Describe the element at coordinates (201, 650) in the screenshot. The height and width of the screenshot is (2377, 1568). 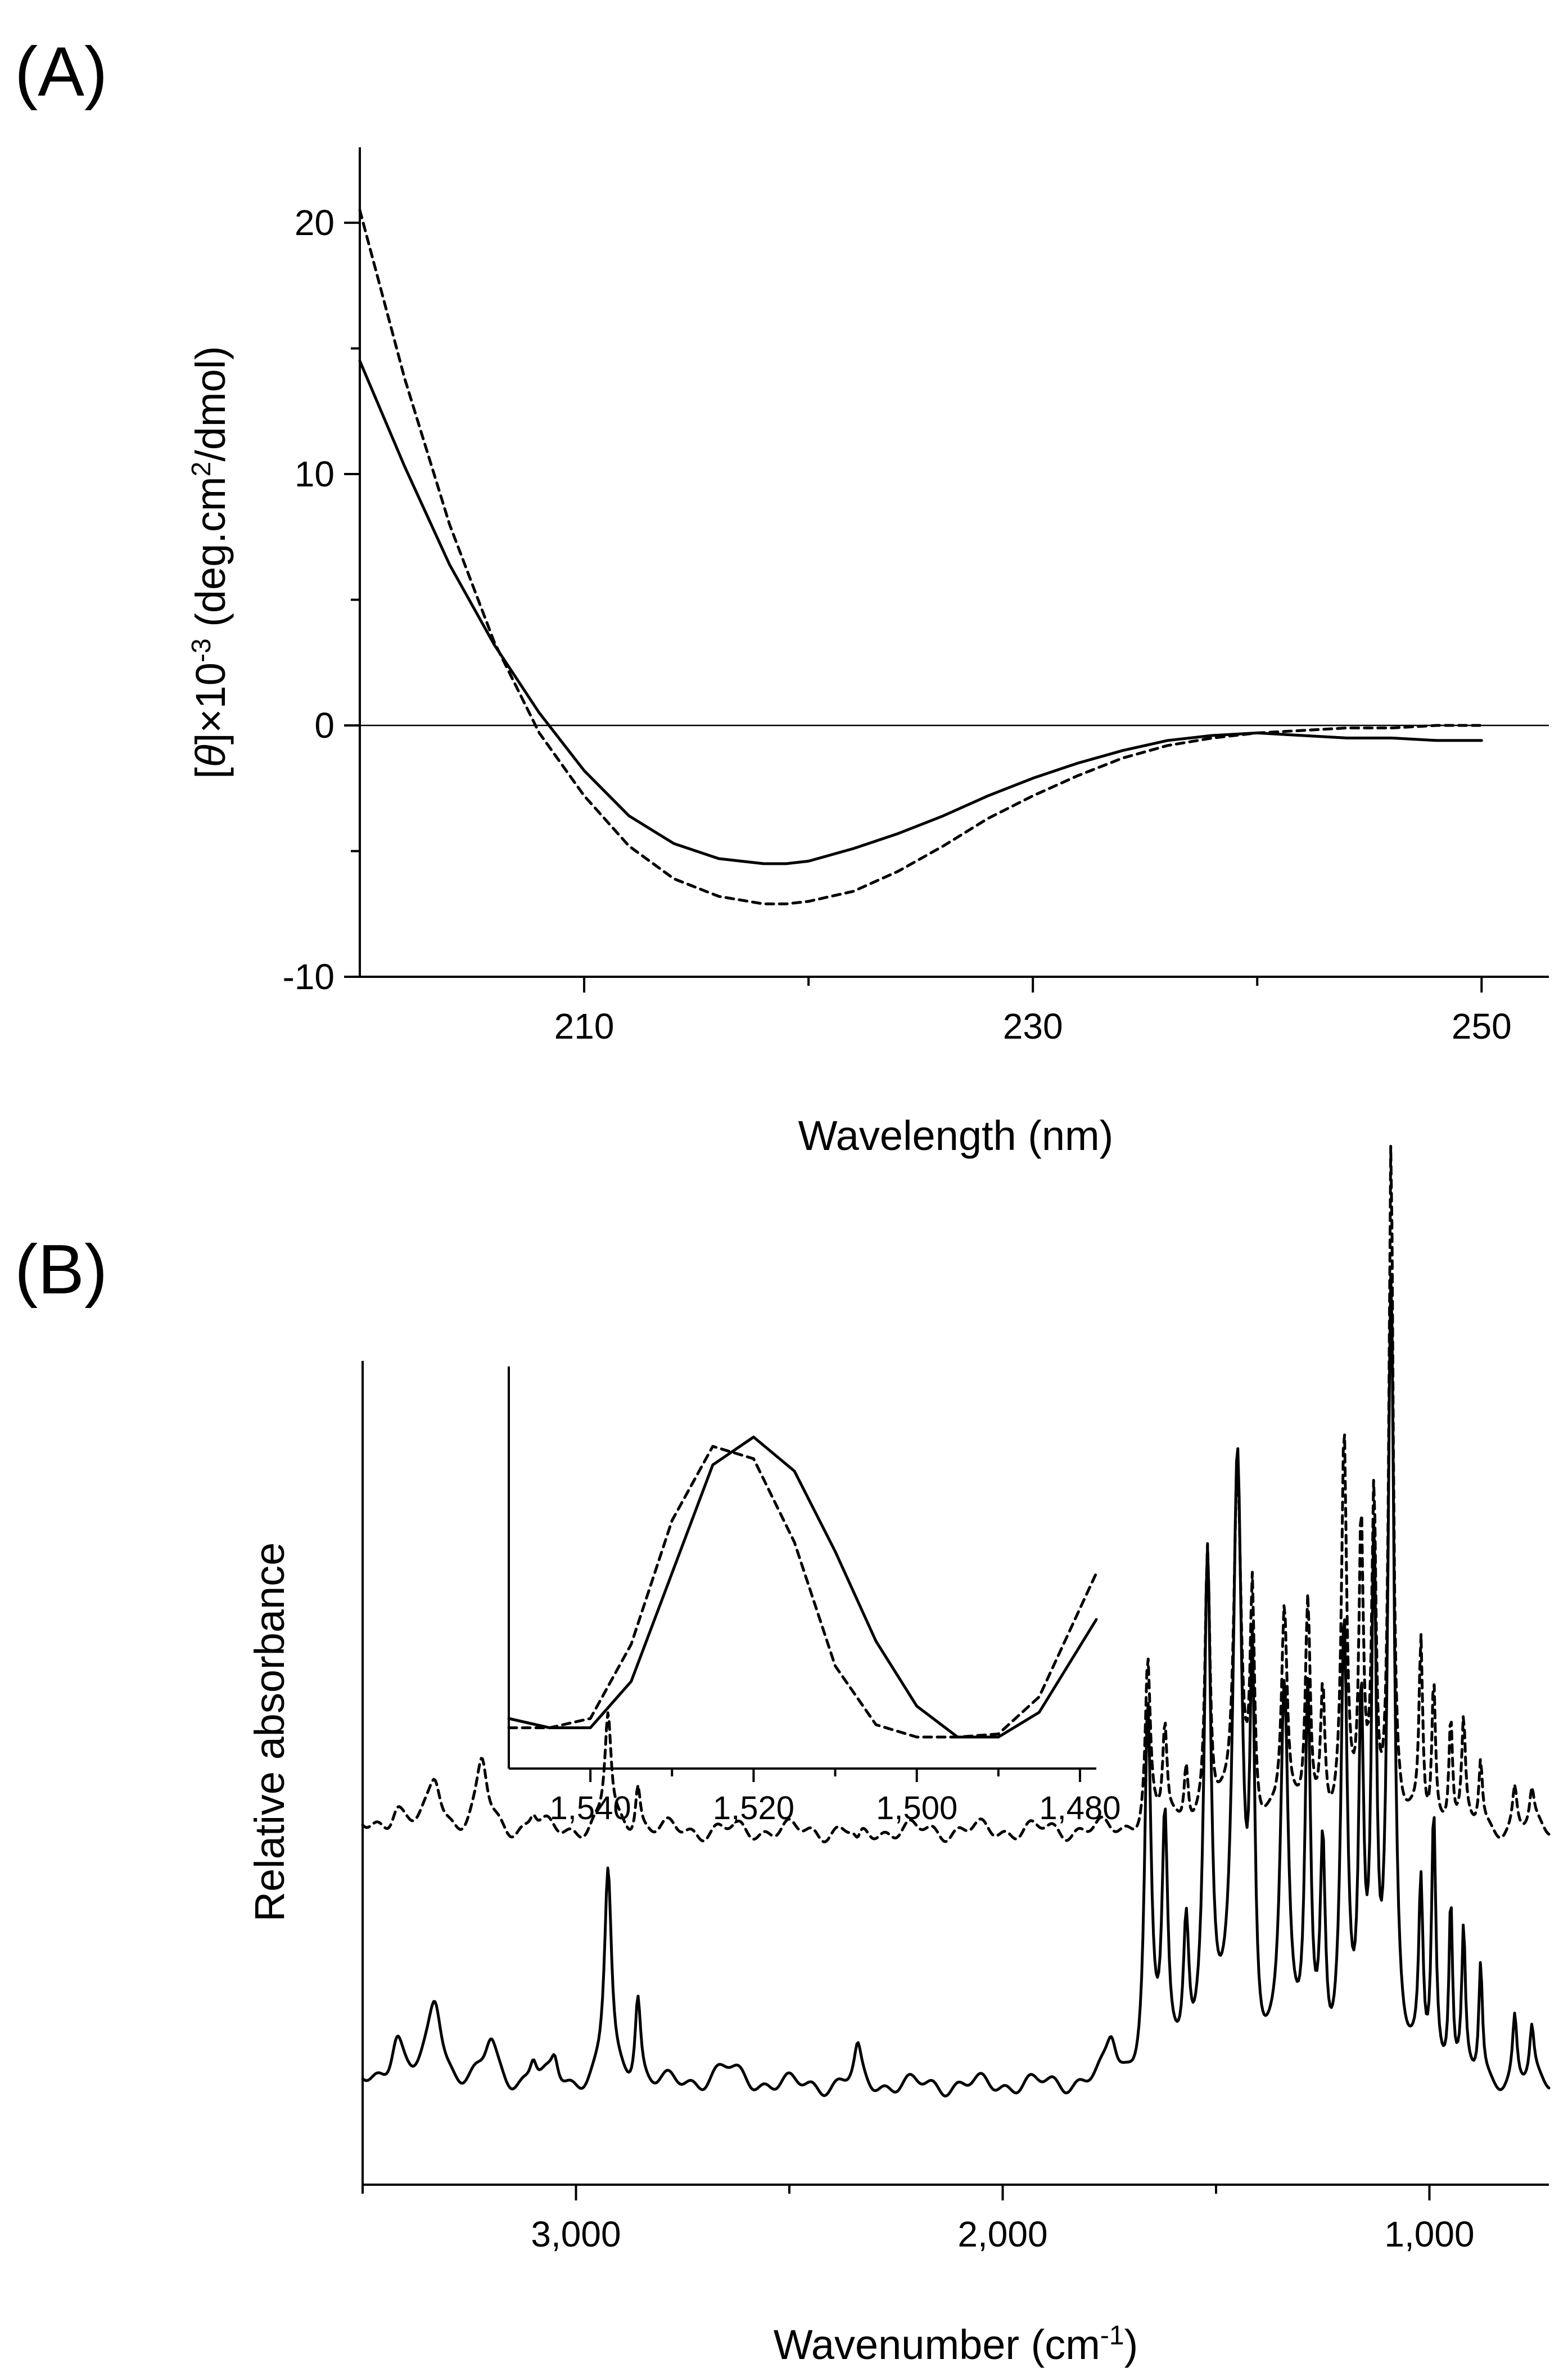
I see `y-title-exponent: -3` at that location.